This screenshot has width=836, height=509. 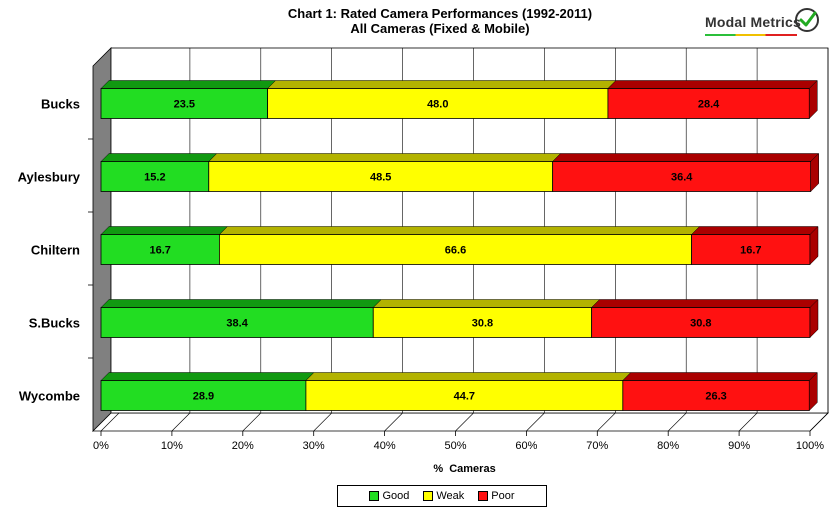 I want to click on x-axis-title: % Cameras, so click(x=464, y=469).